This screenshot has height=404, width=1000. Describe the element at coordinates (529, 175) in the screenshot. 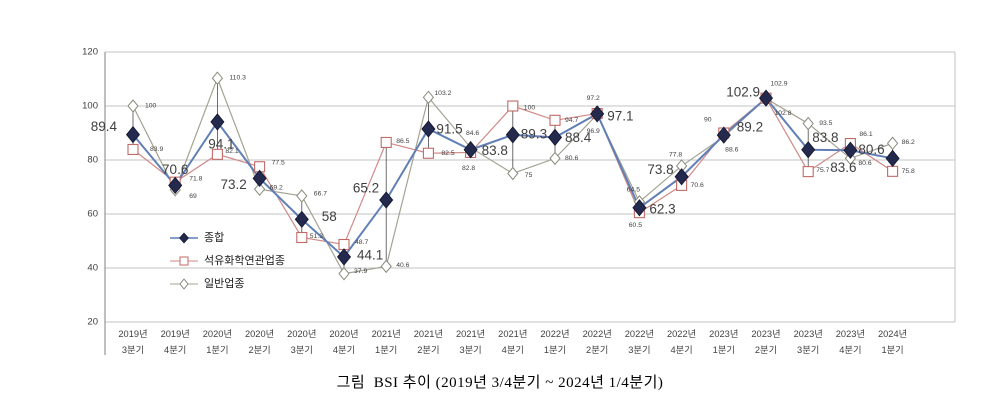

I see `data-label-general: 75` at that location.